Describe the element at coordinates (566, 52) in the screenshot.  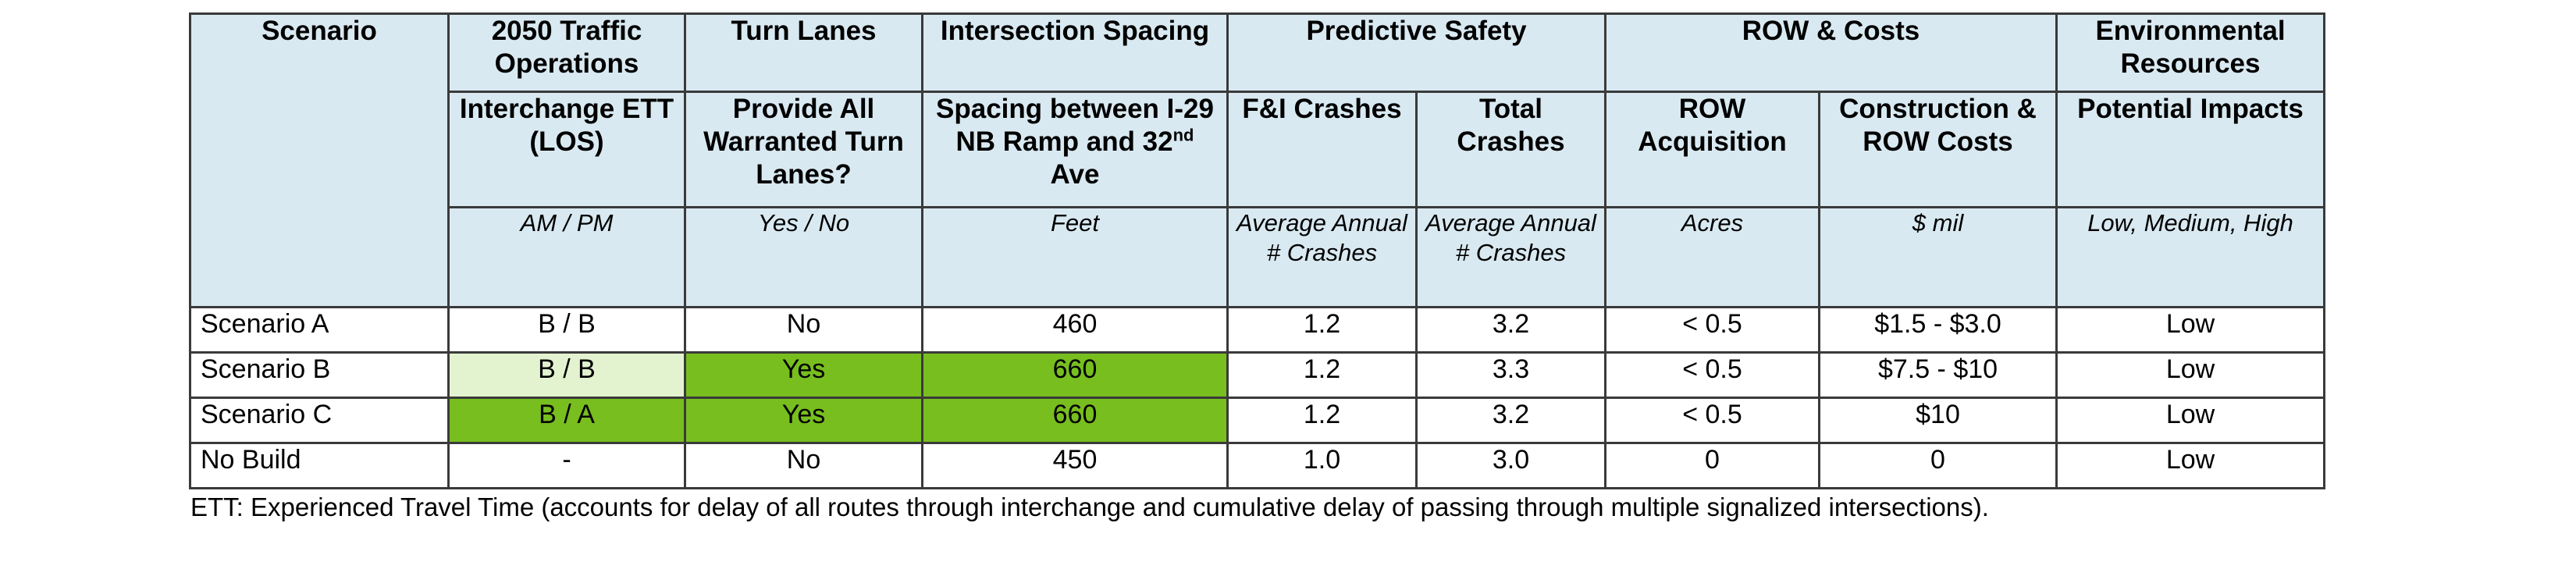
I see `header-traffic-operations: 2050 Traffic Operations` at that location.